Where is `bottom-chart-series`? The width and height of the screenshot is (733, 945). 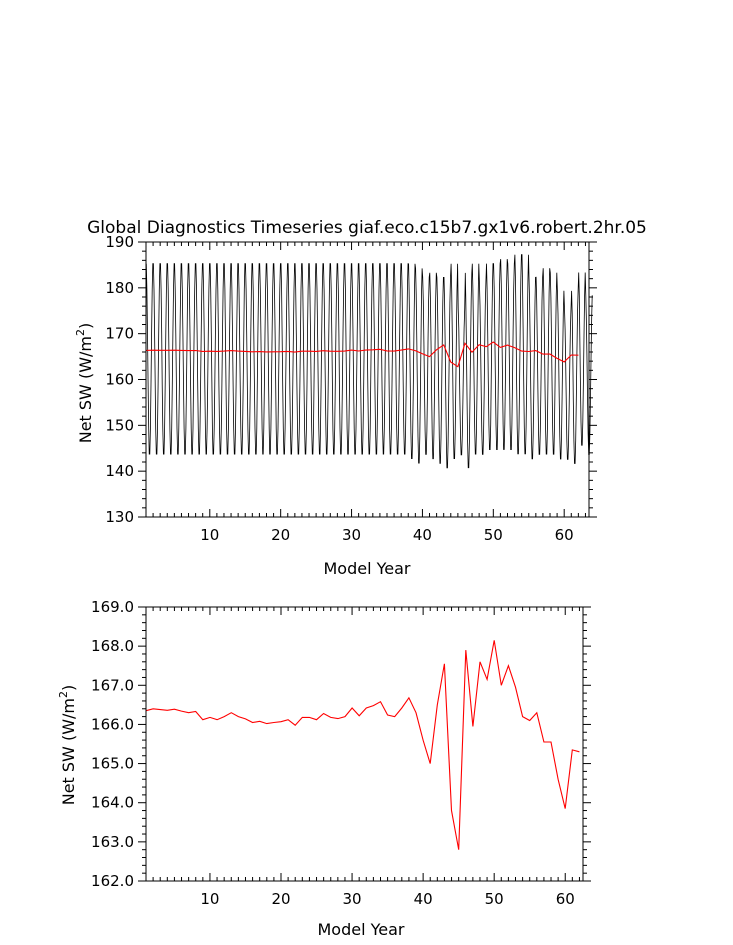 bottom-chart-series is located at coordinates (362, 745).